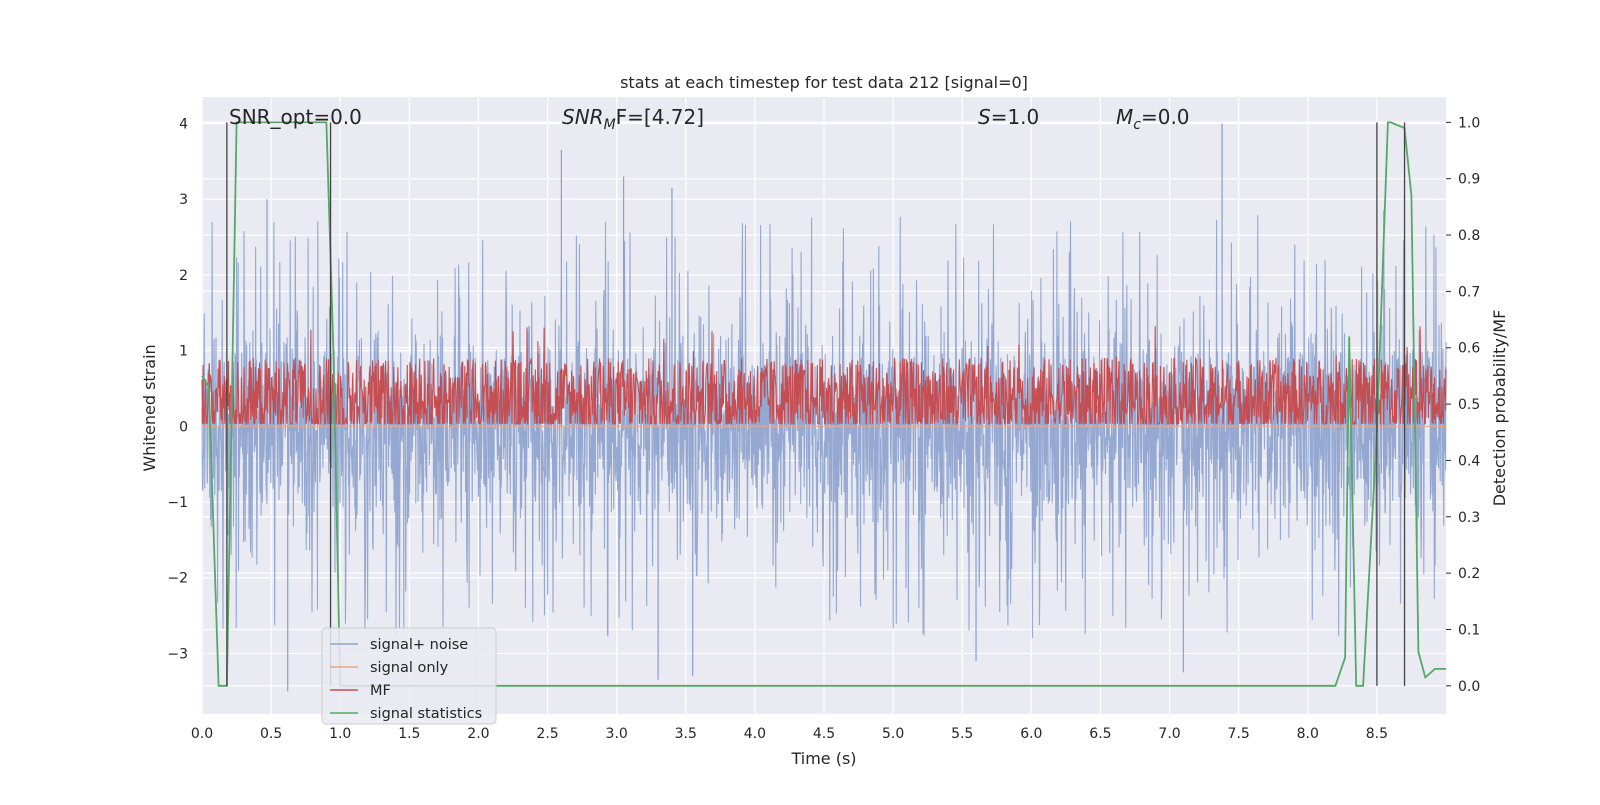 This screenshot has width=1600, height=805. What do you see at coordinates (610, 125) in the screenshot?
I see `snr-mf-subscript: M` at bounding box center [610, 125].